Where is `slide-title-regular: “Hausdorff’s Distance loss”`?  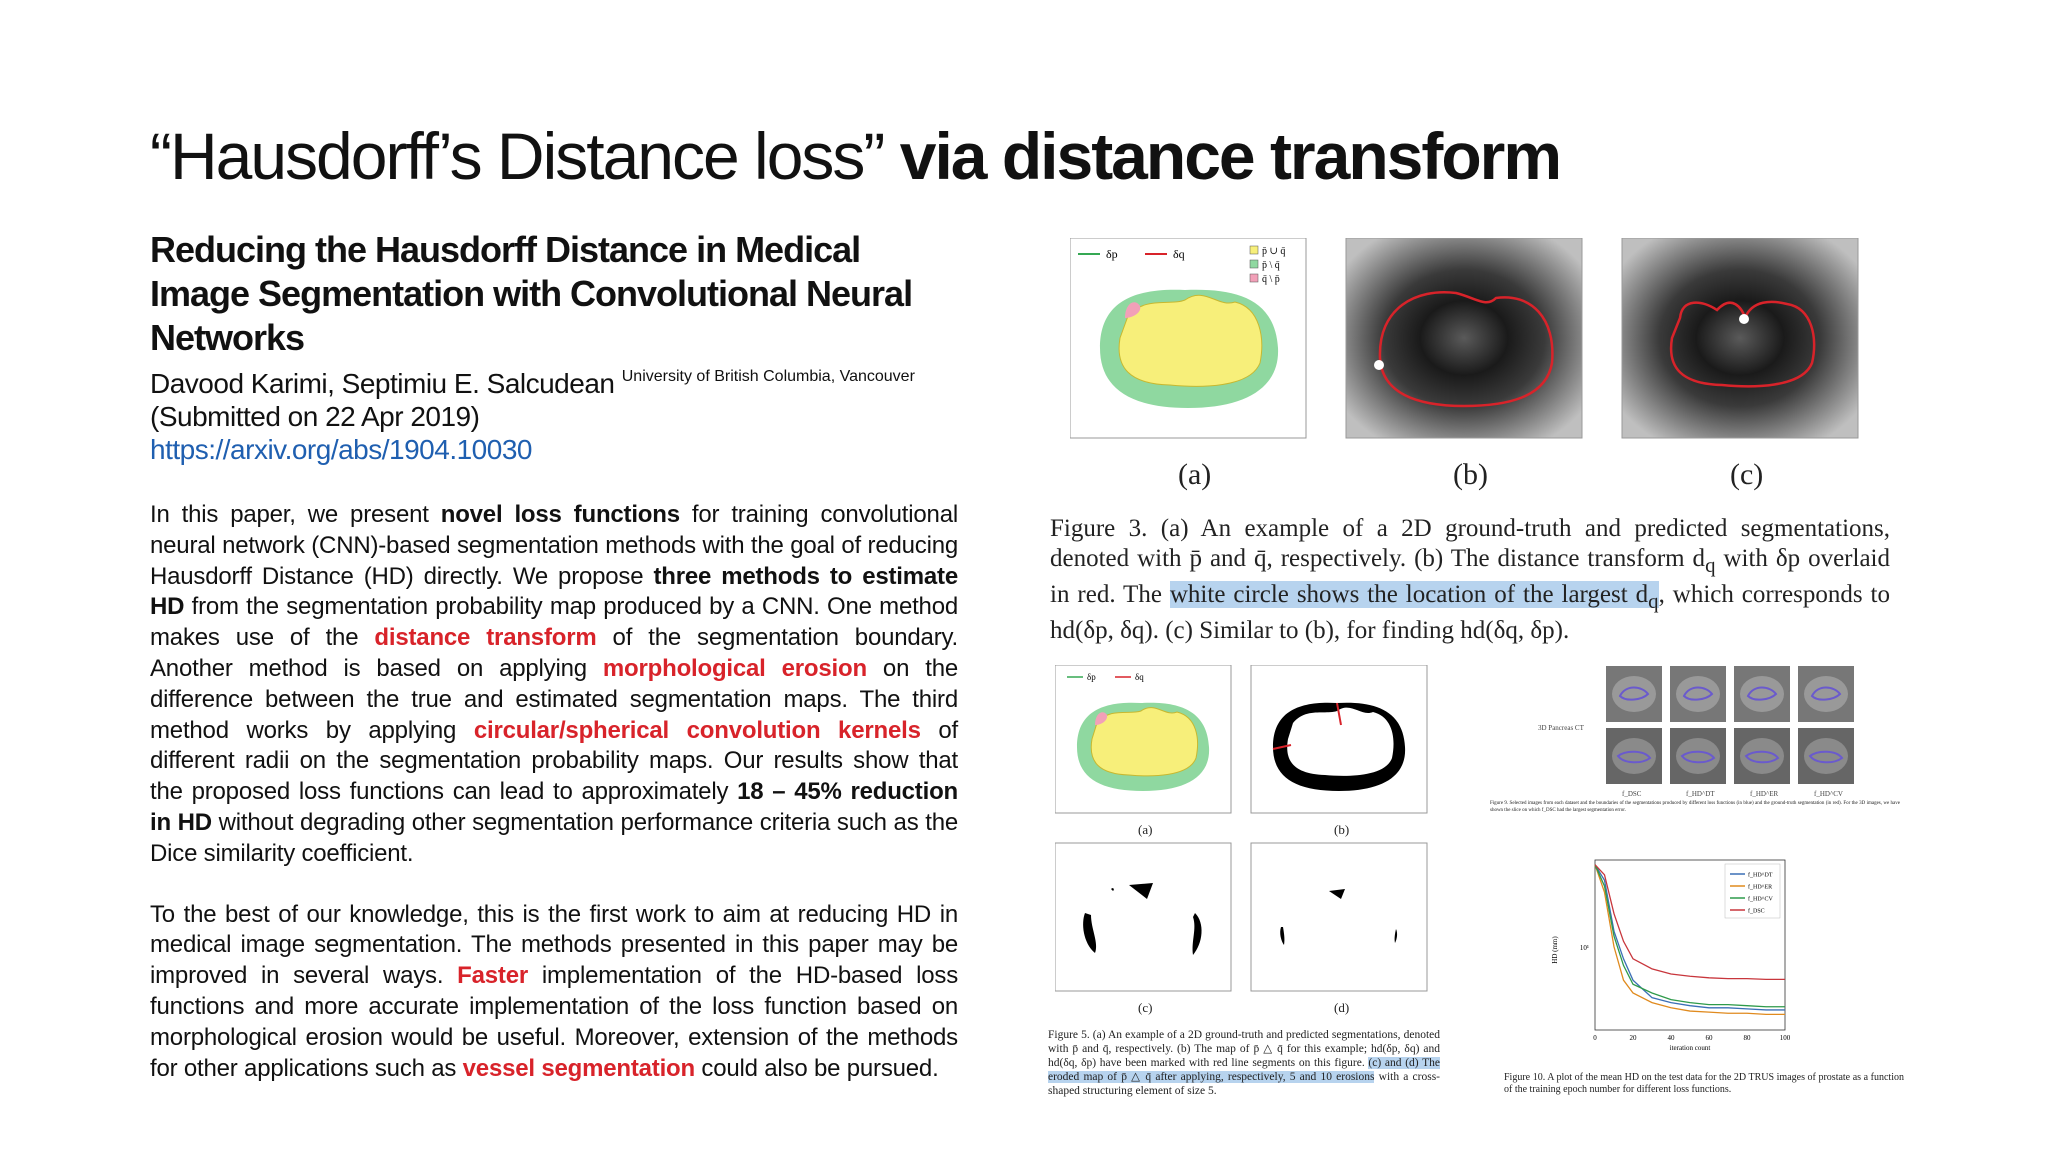
slide-title-regular: “Hausdorff’s Distance loss” is located at coordinates (517, 156).